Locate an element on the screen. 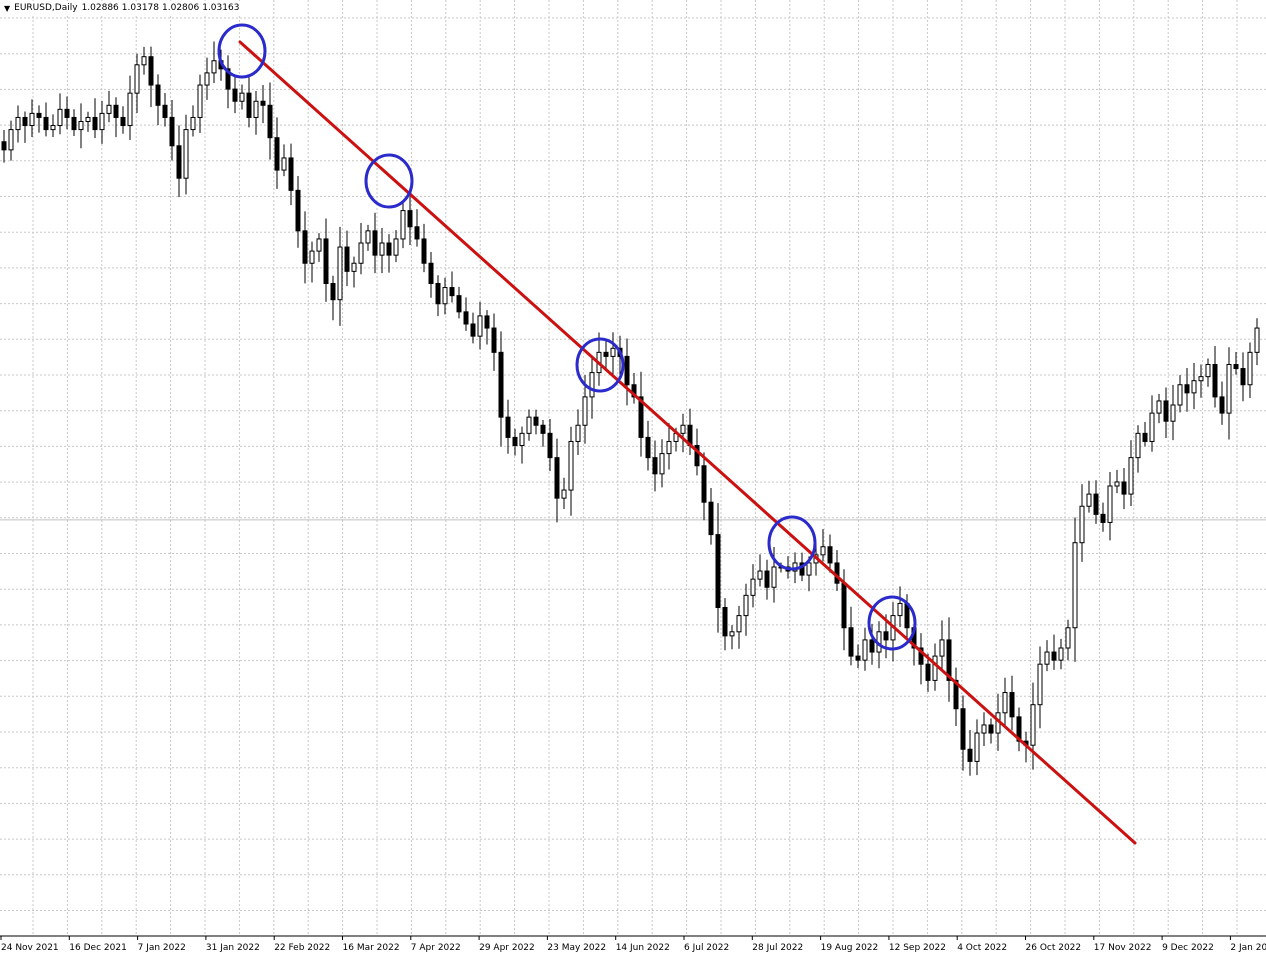  symbol-label: EURUSD,Daily is located at coordinates (46, 8).